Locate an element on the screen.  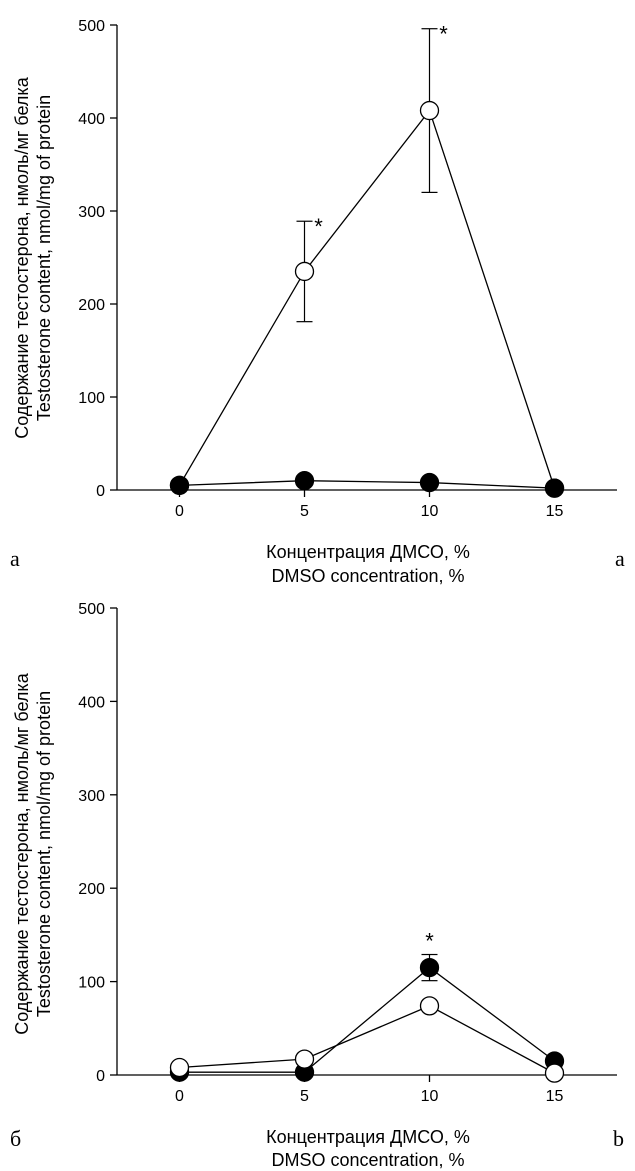
panel-label-left: б is located at coordinates (15, 1138).